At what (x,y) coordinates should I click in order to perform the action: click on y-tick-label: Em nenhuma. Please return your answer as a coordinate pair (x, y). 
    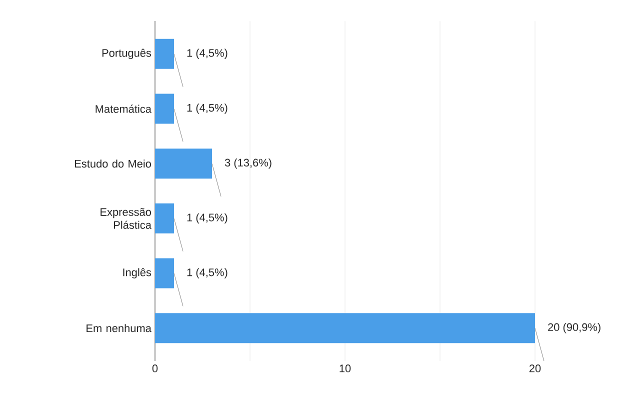
    Looking at the image, I should click on (119, 328).